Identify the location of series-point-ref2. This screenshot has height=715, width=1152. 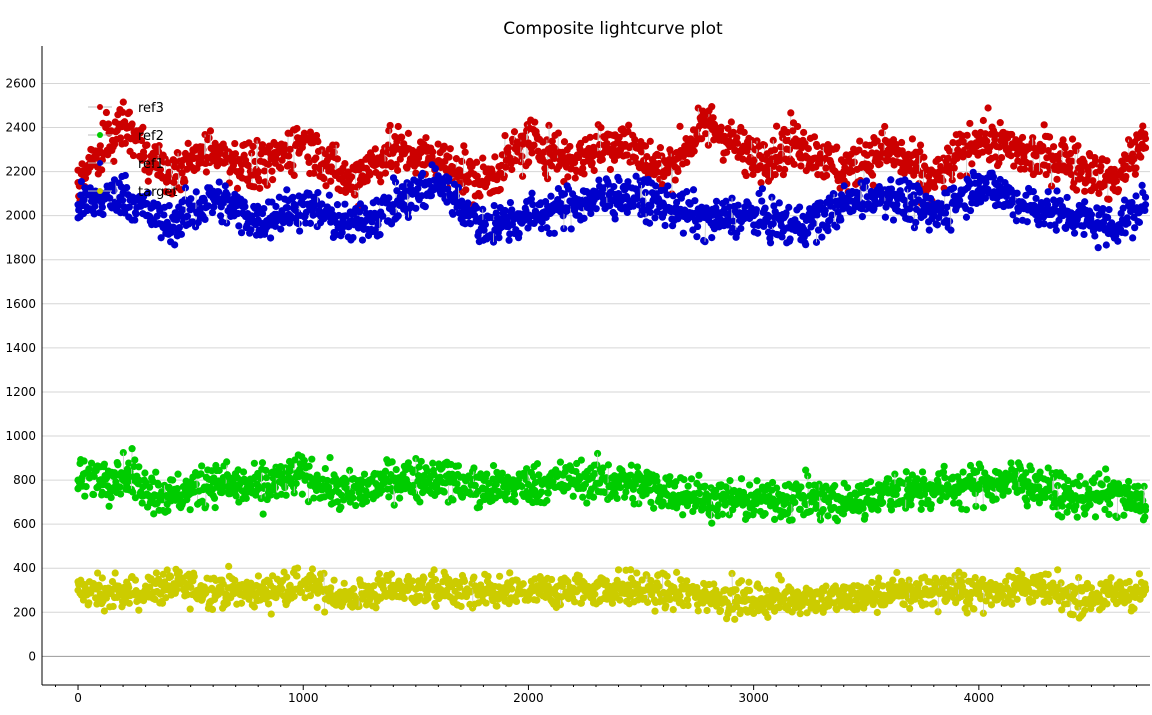
(303, 476).